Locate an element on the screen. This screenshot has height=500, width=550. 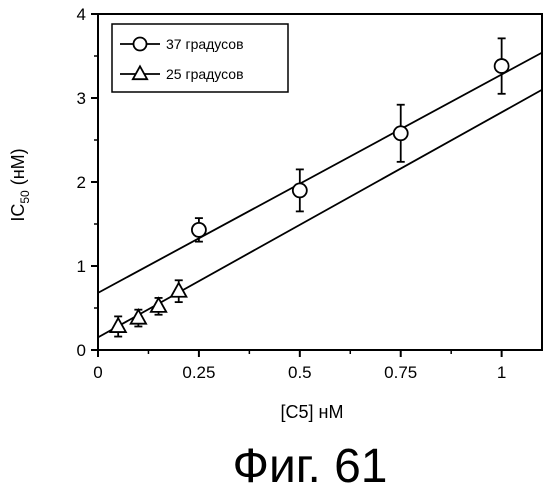
legend-label: 25 градусов is located at coordinates (205, 74).